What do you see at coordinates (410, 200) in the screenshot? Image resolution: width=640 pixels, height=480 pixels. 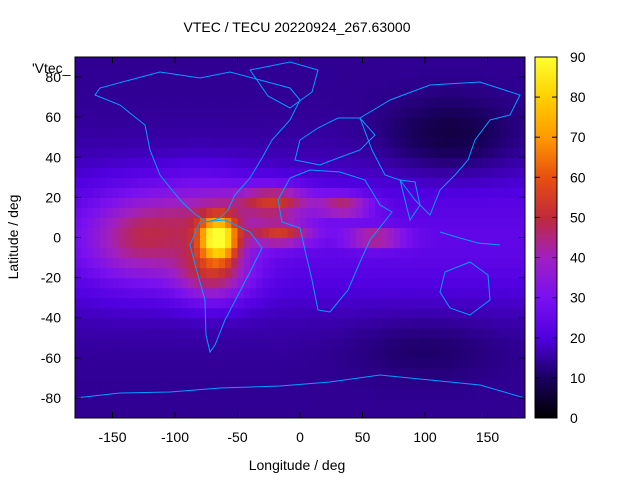 I see `coastline-india` at bounding box center [410, 200].